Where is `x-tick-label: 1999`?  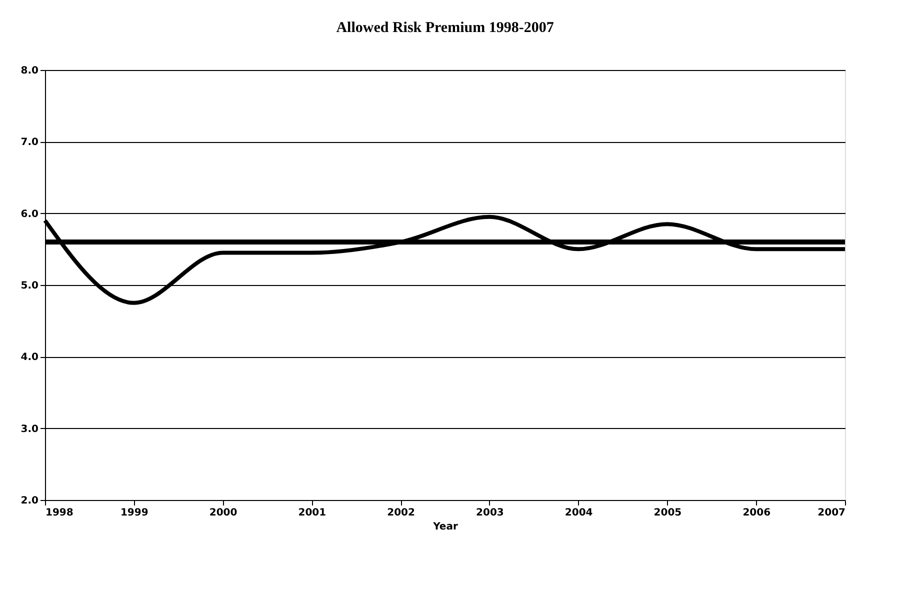
x-tick-label: 1999 is located at coordinates (134, 513).